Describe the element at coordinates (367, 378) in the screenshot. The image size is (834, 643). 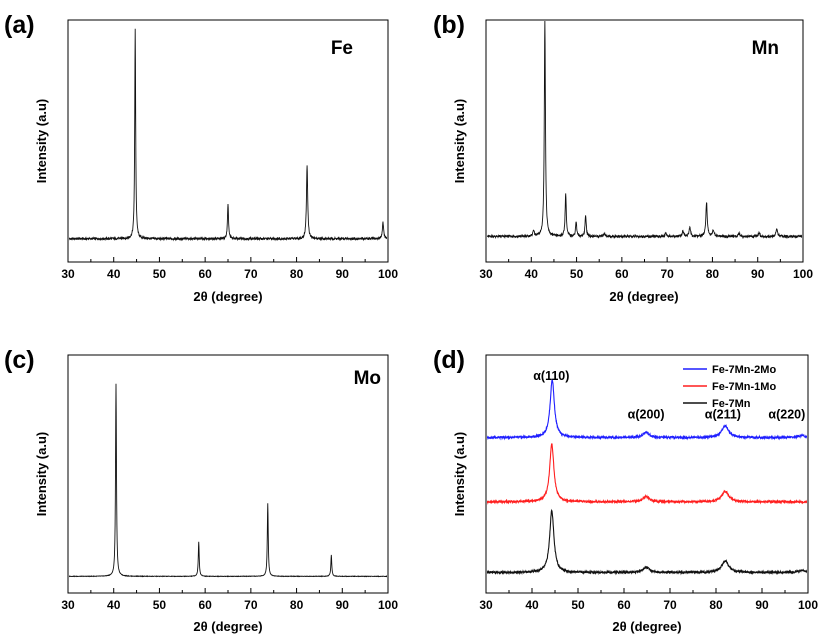
I see `element-label: Mo` at that location.